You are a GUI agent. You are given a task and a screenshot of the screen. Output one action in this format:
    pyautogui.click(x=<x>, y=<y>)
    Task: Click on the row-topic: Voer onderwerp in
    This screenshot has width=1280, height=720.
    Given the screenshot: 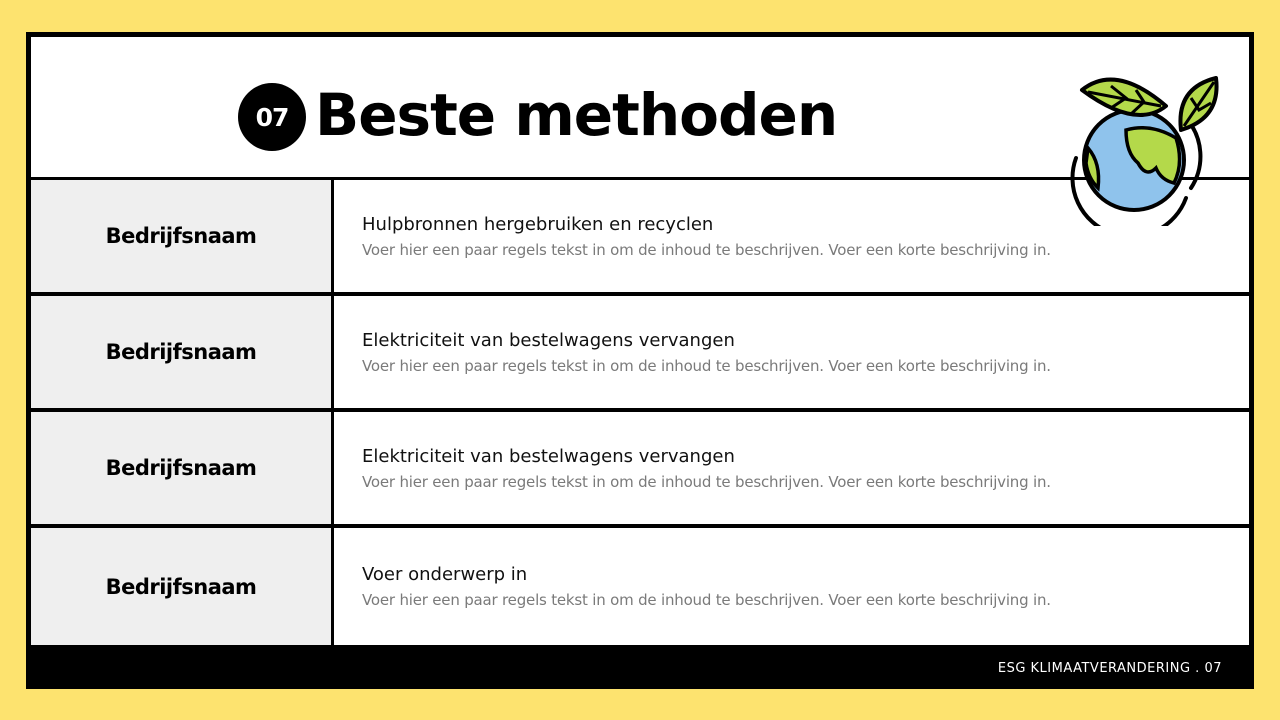 What is the action you would take?
    pyautogui.click(x=445, y=574)
    